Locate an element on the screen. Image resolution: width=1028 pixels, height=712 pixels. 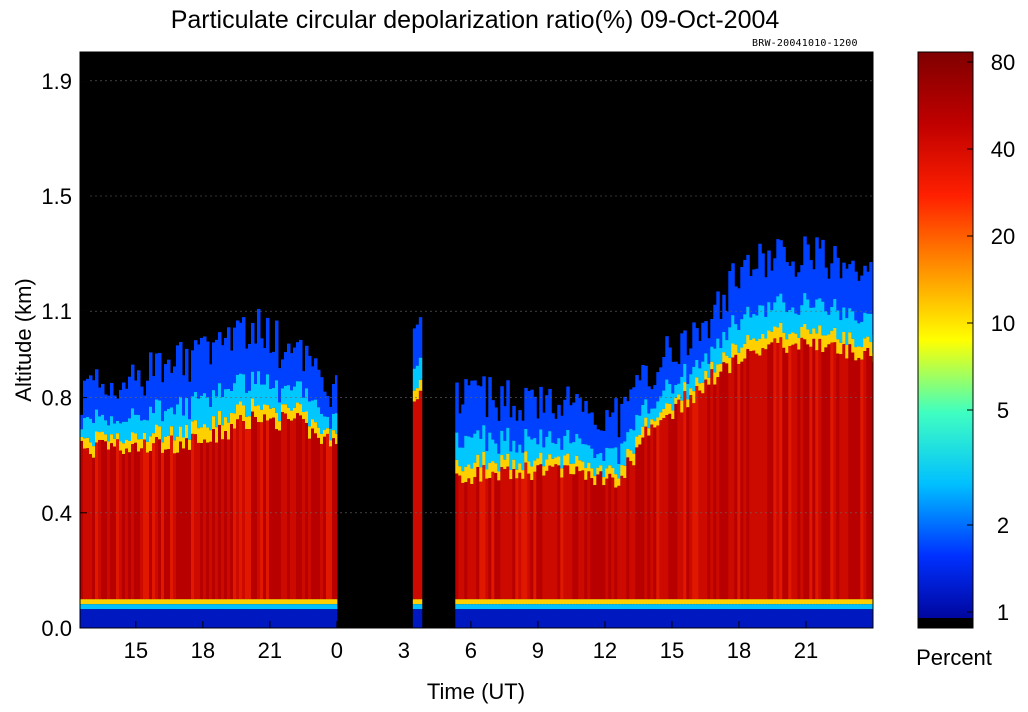
y-tick-label: 0.8 is located at coordinates (56, 398).